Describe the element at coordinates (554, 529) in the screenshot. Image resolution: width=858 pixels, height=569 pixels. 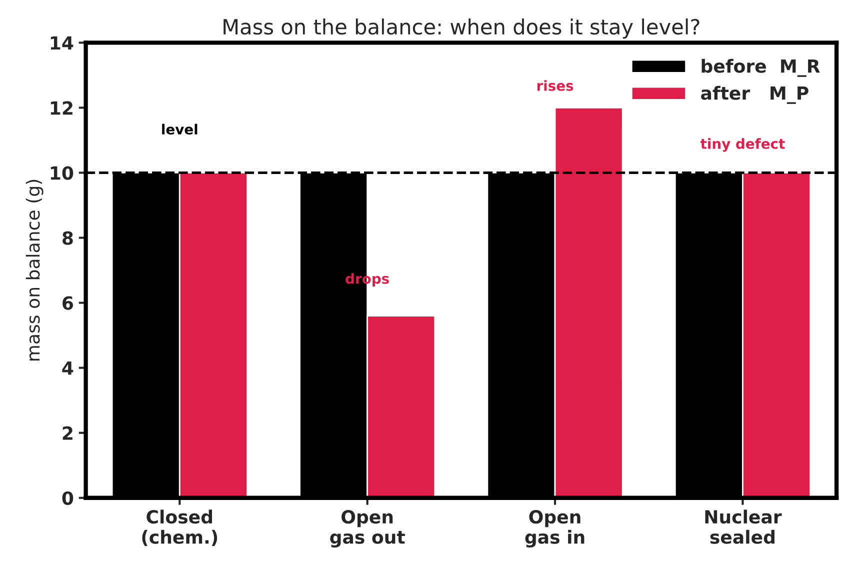
I see `x-tick-label: Open gas in` at that location.